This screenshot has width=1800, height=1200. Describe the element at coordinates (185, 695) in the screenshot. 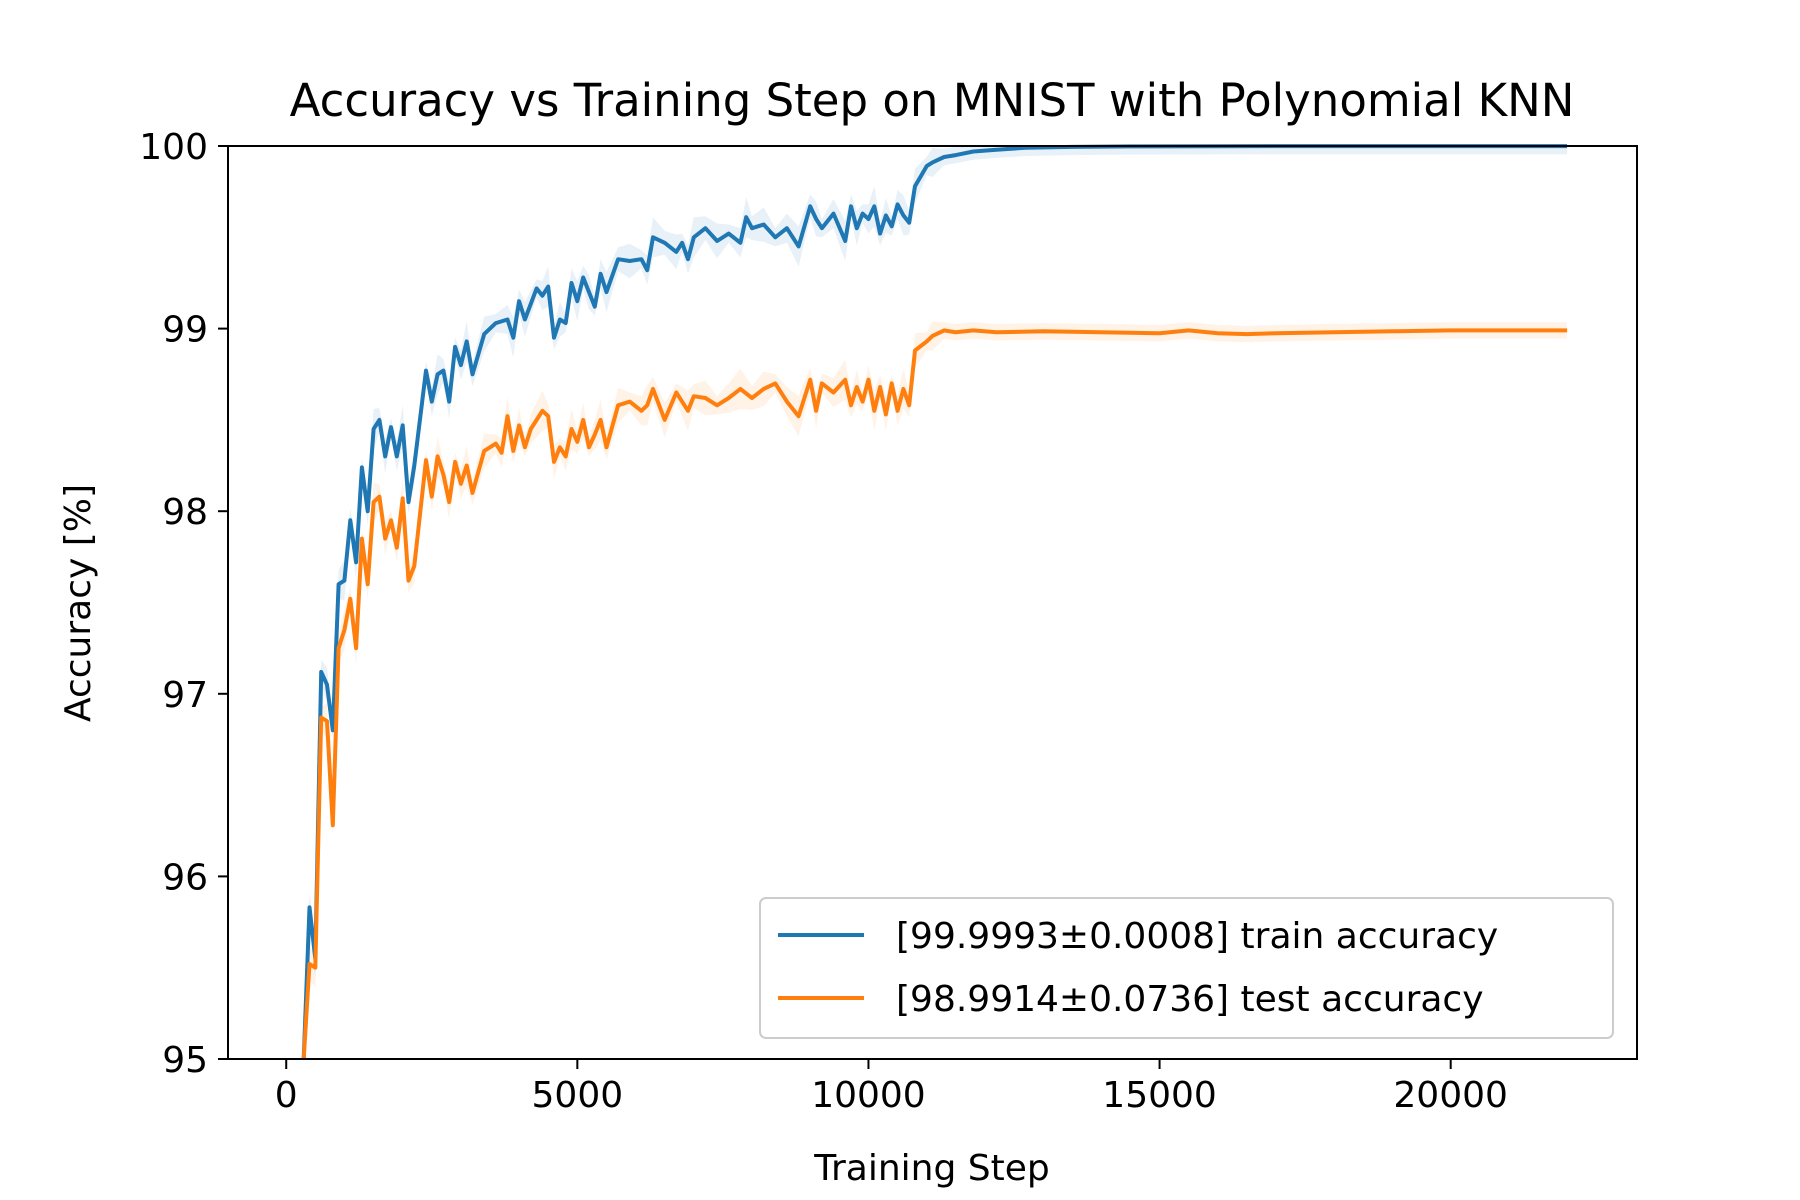

I see `y-tick-label: 97` at that location.